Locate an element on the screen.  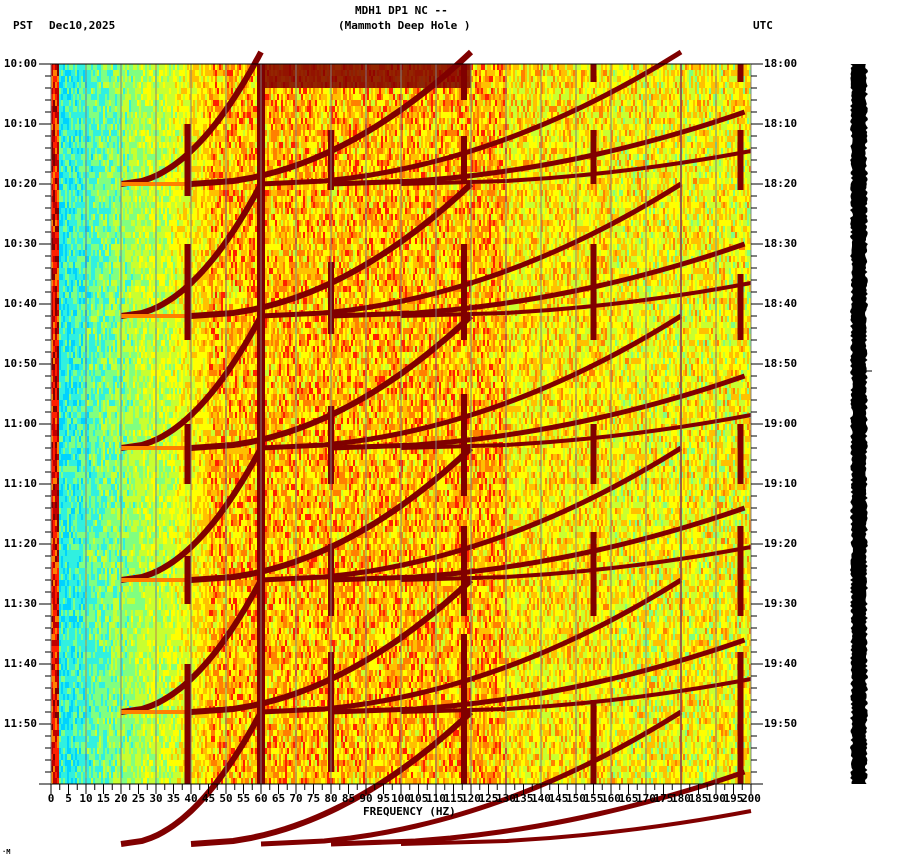
frequency-tick-label: 135 is located at coordinates (524, 799).